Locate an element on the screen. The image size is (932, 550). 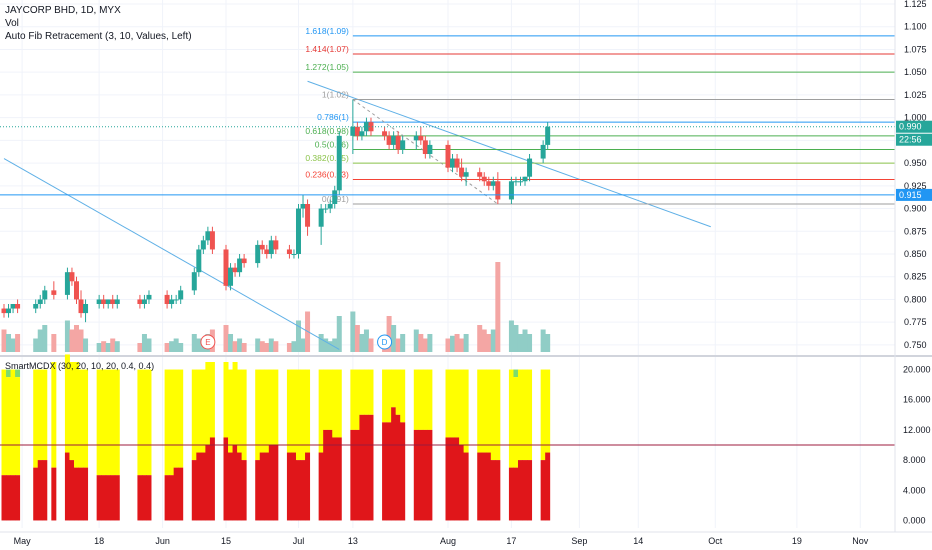
time-tick-label: Nov is located at coordinates (860, 541).